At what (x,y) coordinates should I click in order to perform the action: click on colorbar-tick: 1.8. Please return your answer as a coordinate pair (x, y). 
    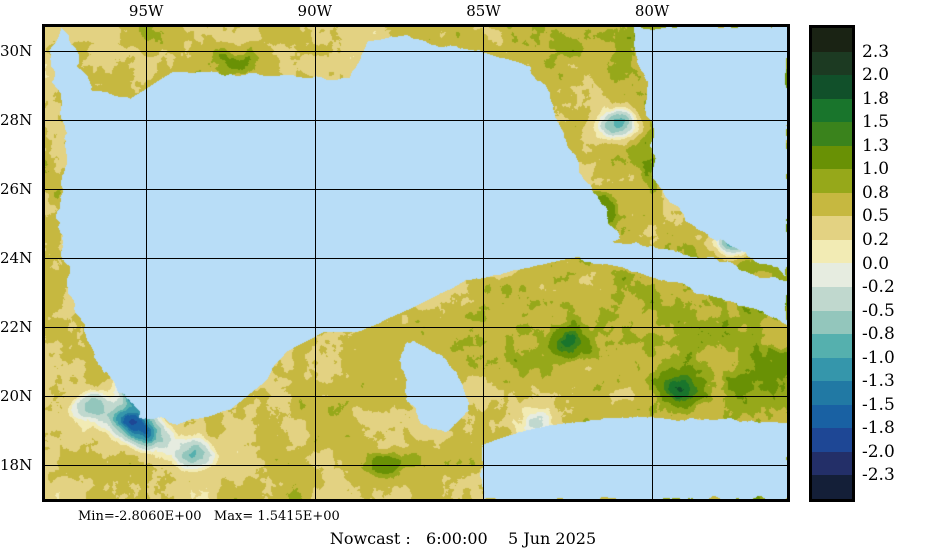
    Looking at the image, I should click on (876, 98).